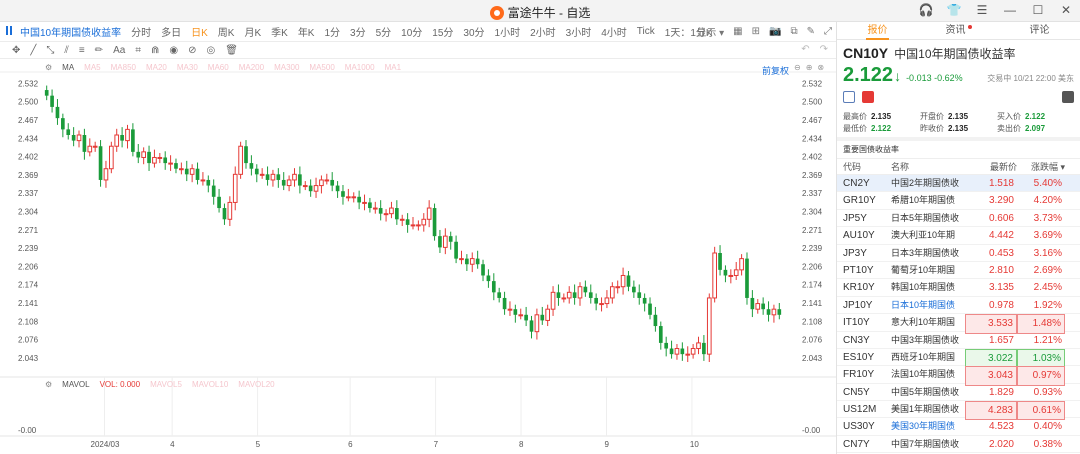  What do you see at coordinates (123, 67) in the screenshot?
I see `ma-legend-item: MA850` at bounding box center [123, 67].